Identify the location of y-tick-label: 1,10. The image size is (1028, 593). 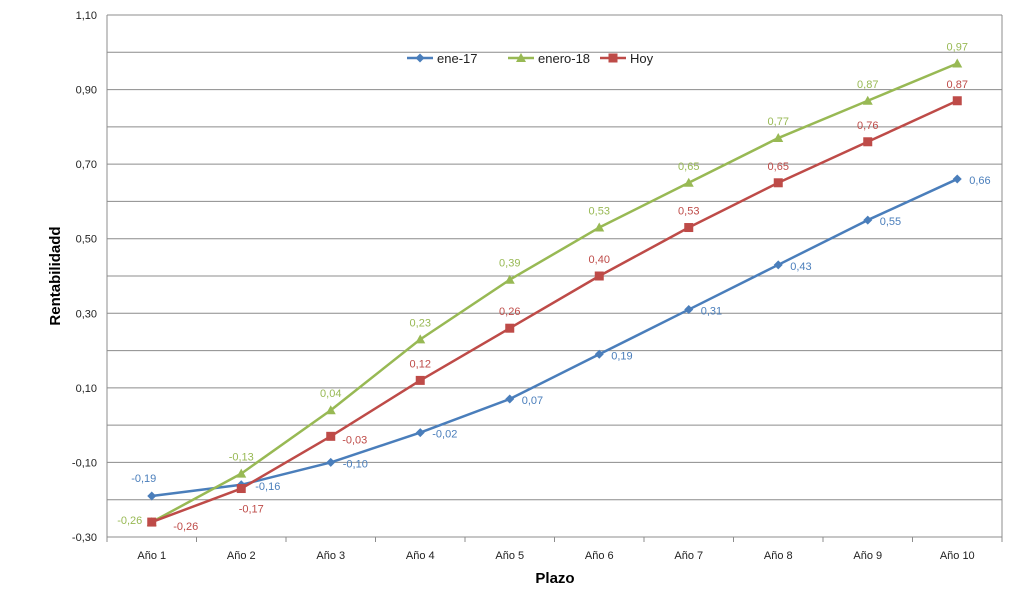
(86, 16).